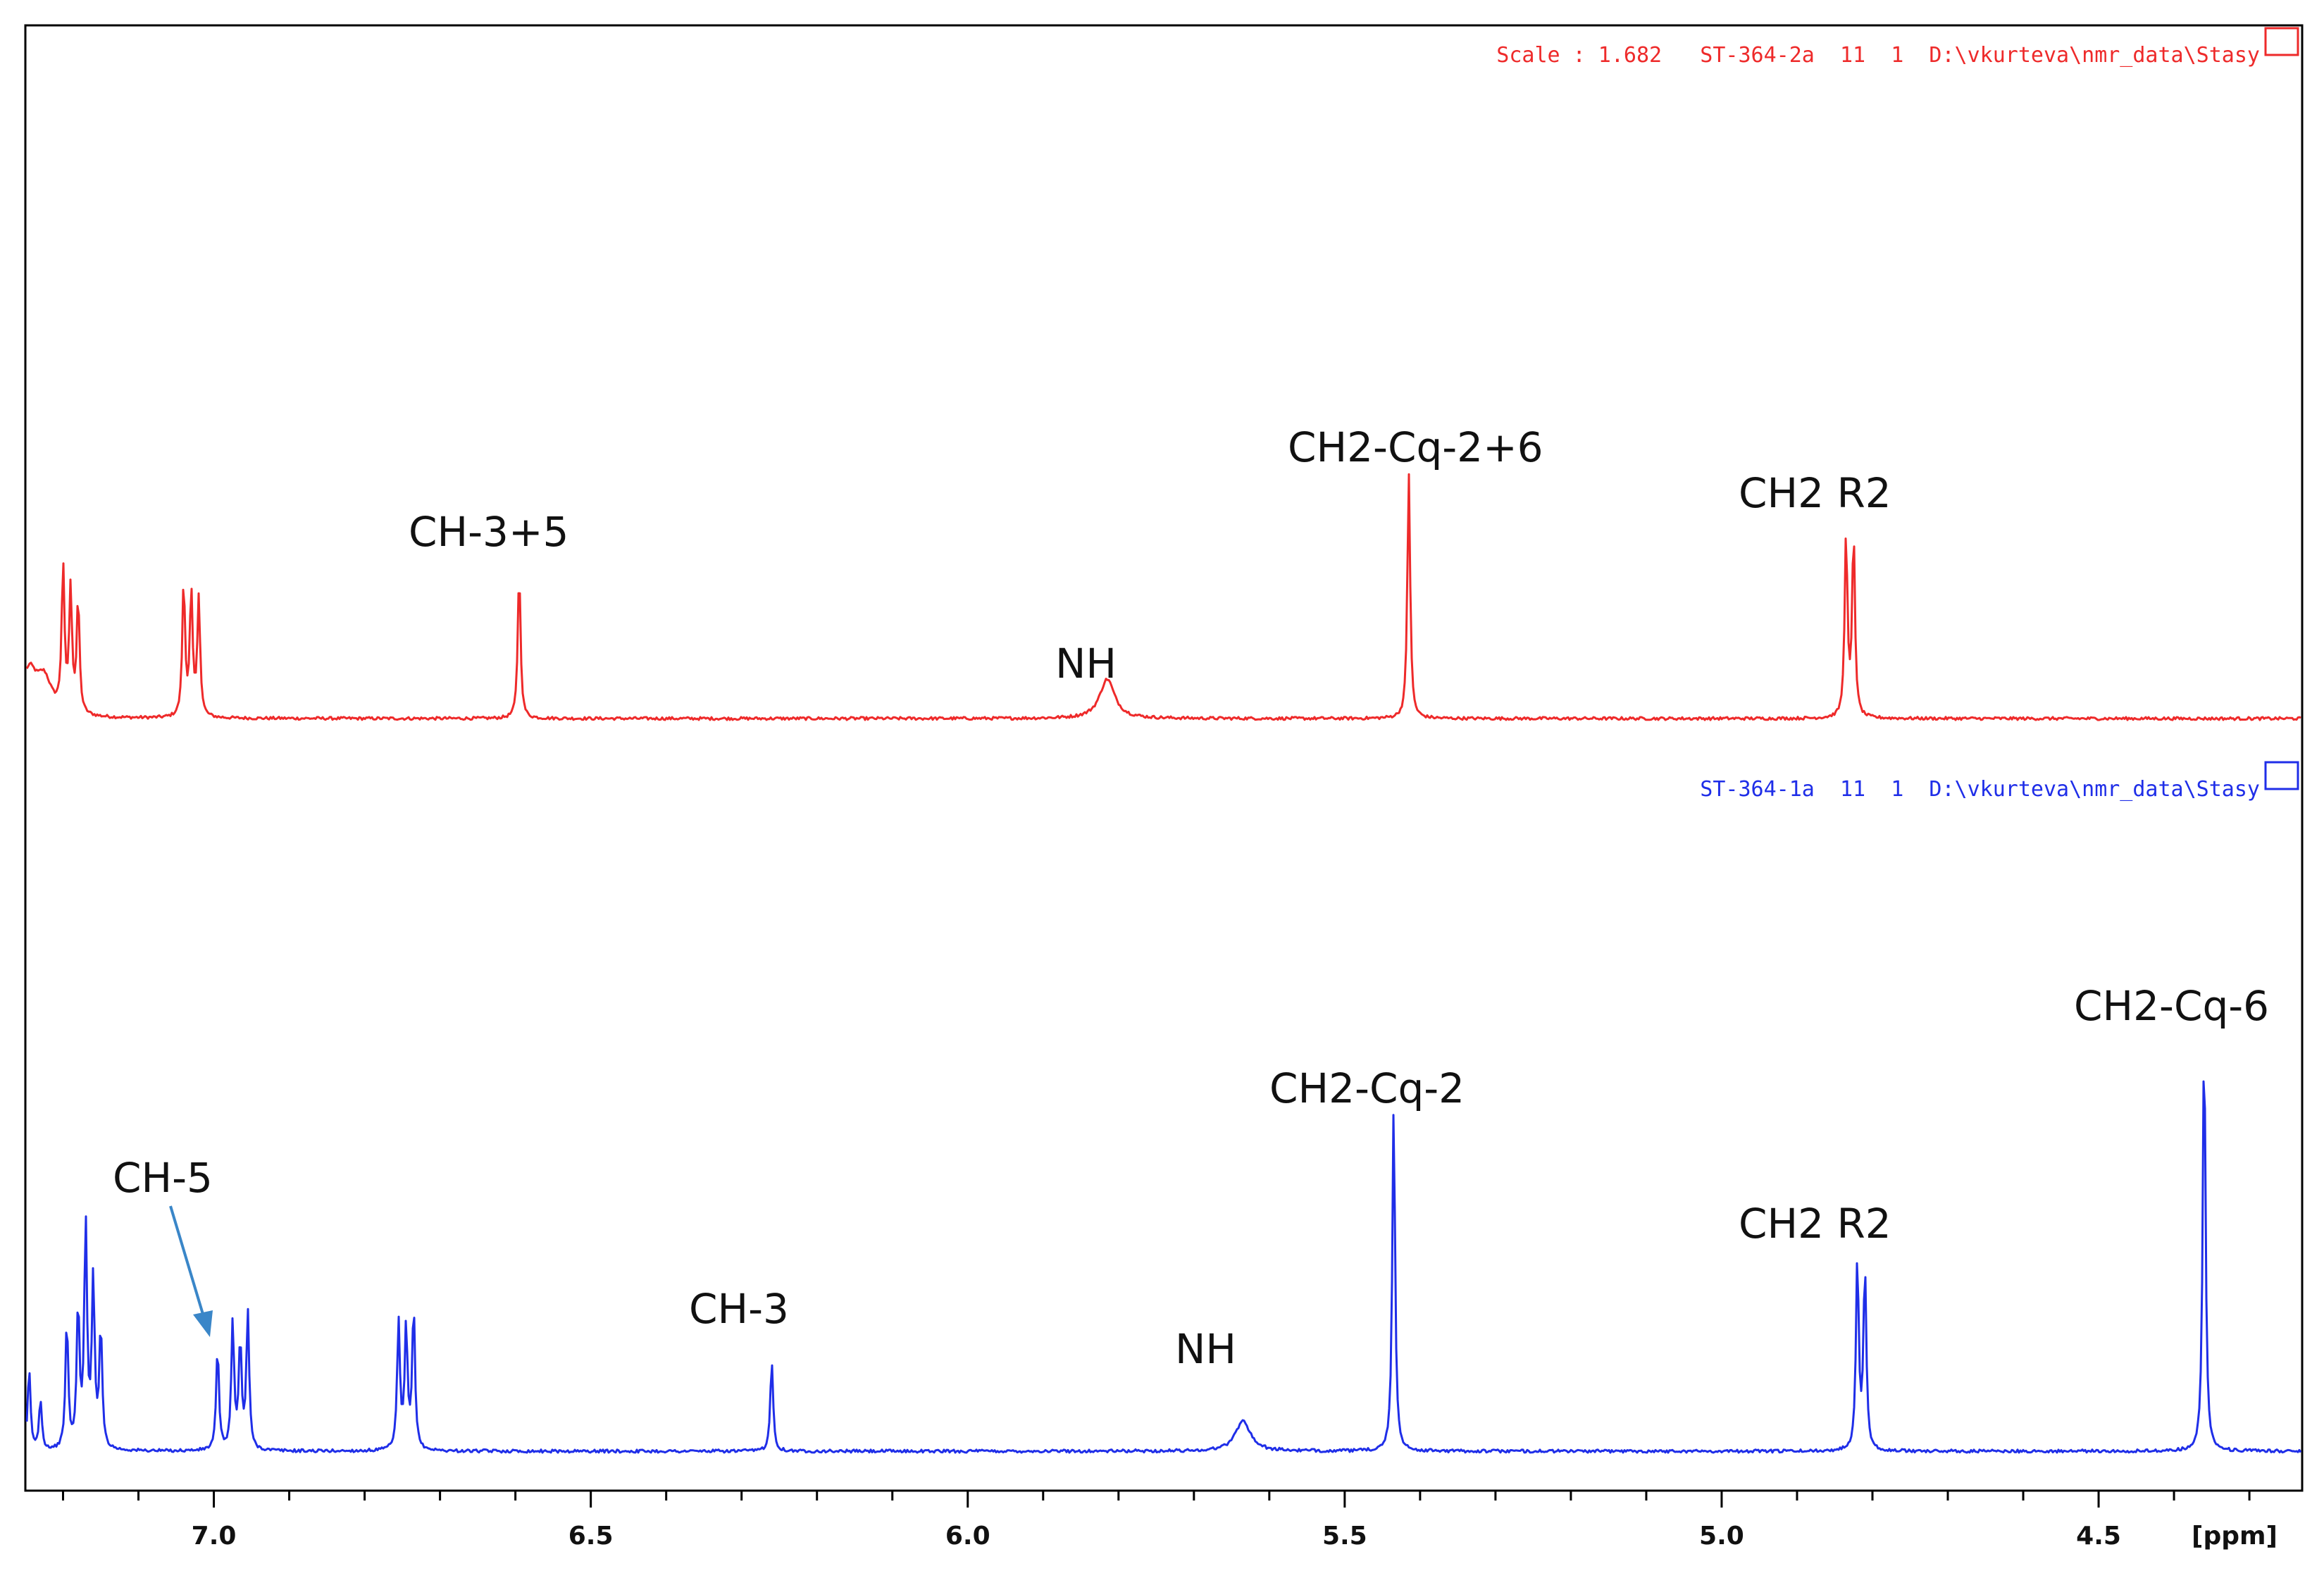 The width and height of the screenshot is (2324, 1578). Describe the element at coordinates (1156, 1500) in the screenshot. I see `x-axis-ticks` at that location.